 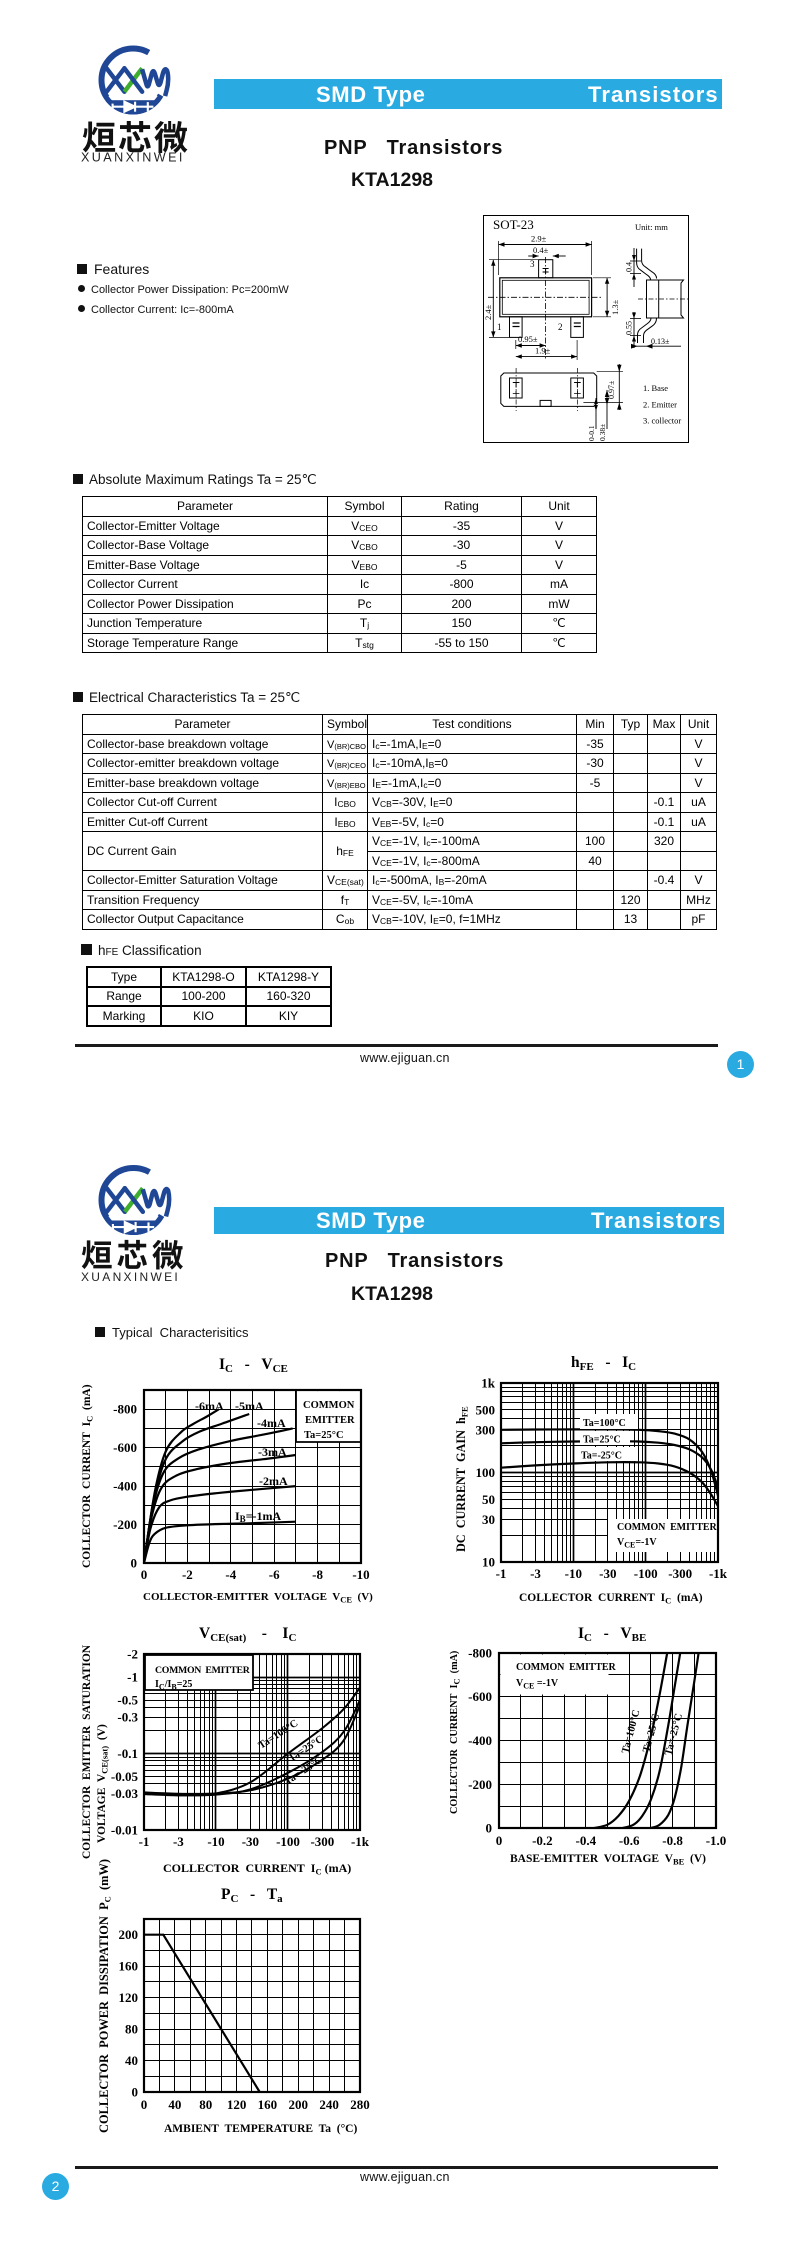 What do you see at coordinates (330, 1420) in the screenshot?
I see `svg-text: EMITTER` at bounding box center [330, 1420].